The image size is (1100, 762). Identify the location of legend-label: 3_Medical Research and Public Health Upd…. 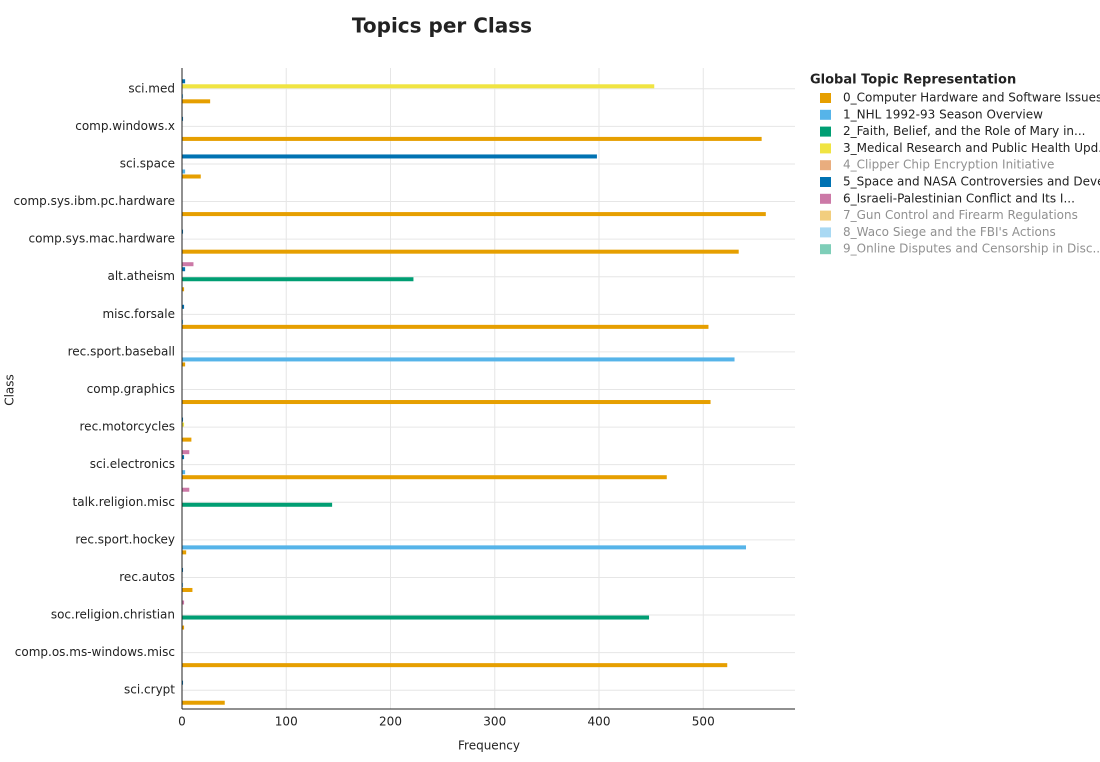
(971, 148).